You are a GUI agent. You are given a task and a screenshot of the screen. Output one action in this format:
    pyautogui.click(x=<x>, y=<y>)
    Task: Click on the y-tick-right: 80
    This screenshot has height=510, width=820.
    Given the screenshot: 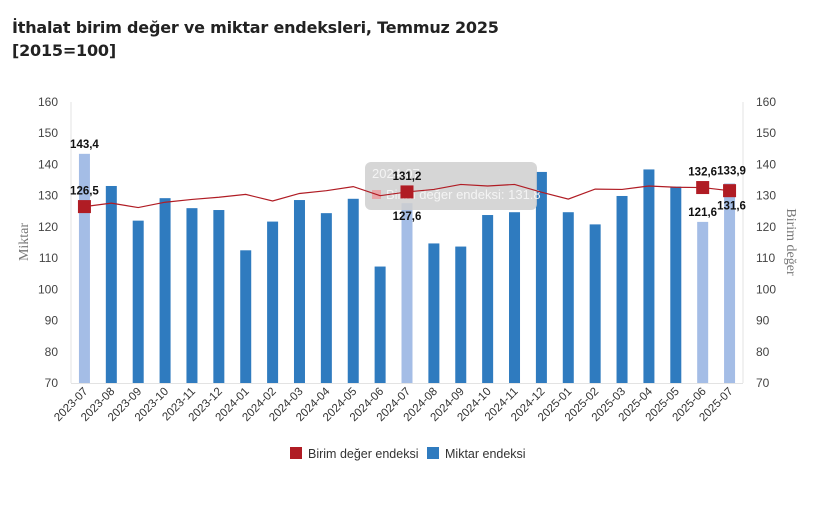 What is the action you would take?
    pyautogui.click(x=763, y=352)
    